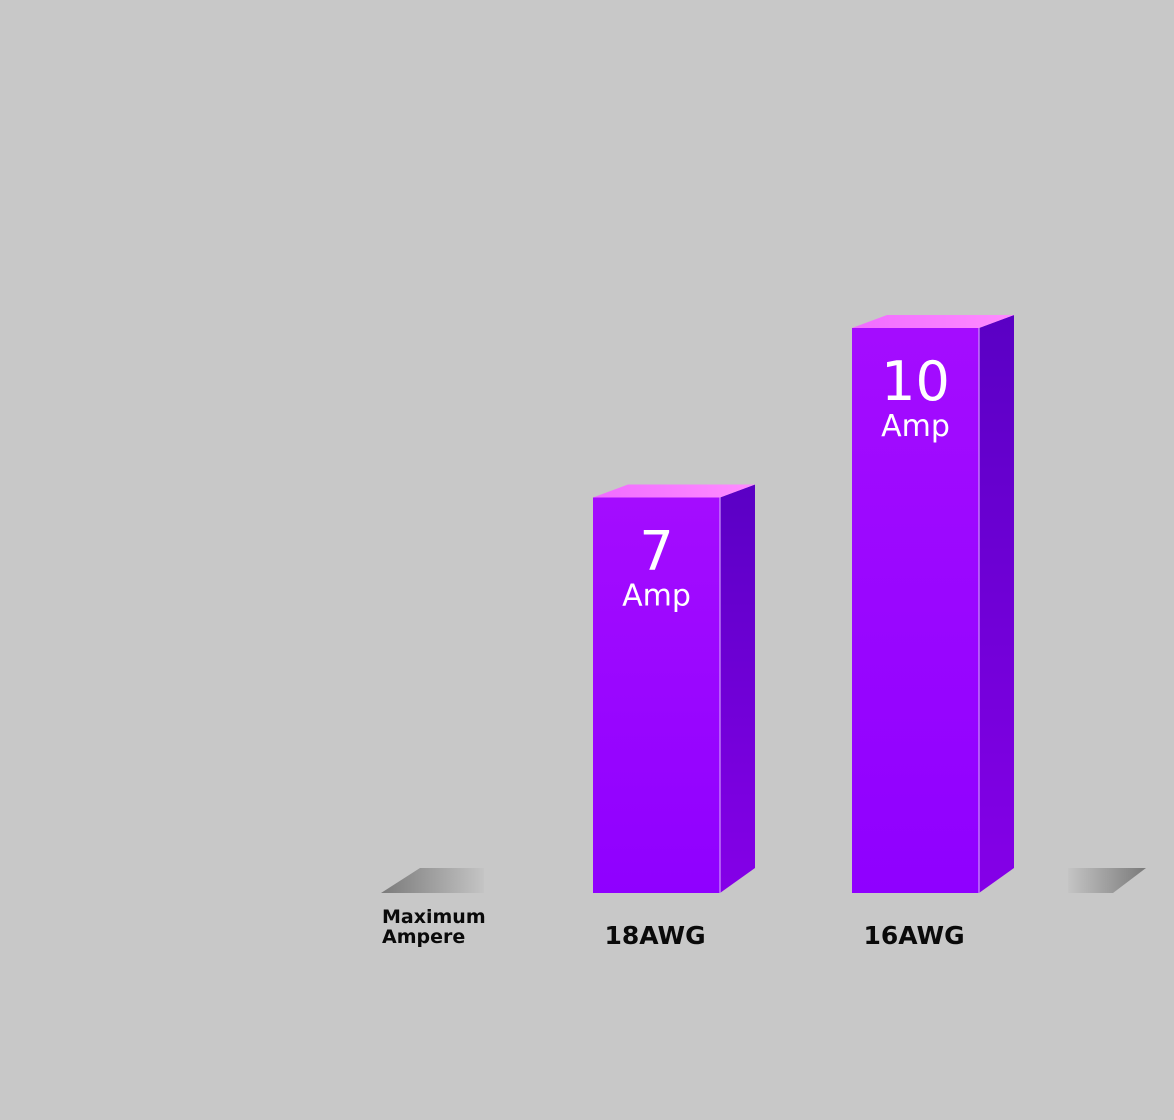  I want to click on bar-side-16AWG, so click(996, 604).